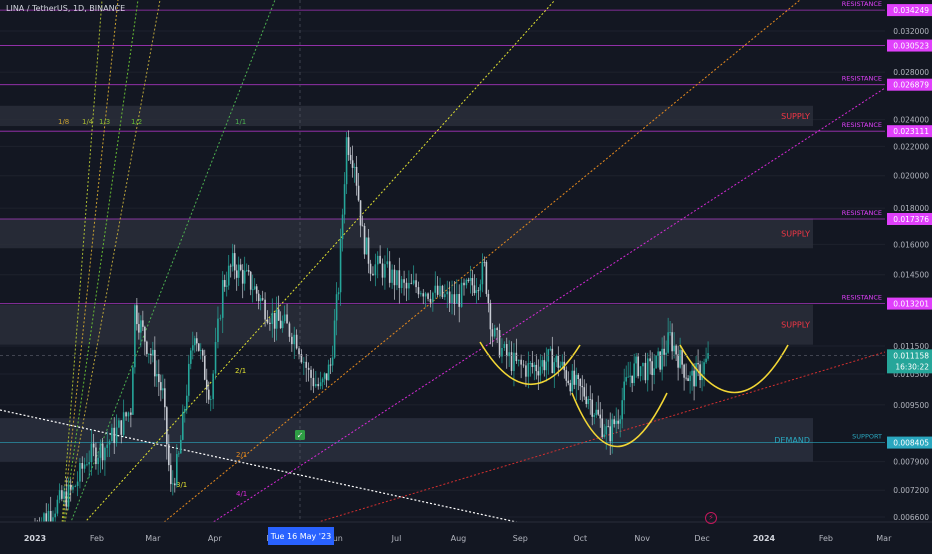 The image size is (932, 554). I want to click on x-tick-label: 2024, so click(764, 538).